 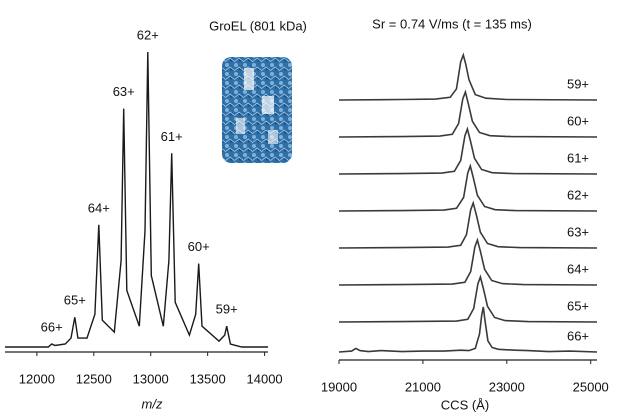 I want to click on trace-label: 65+, so click(x=578, y=305).